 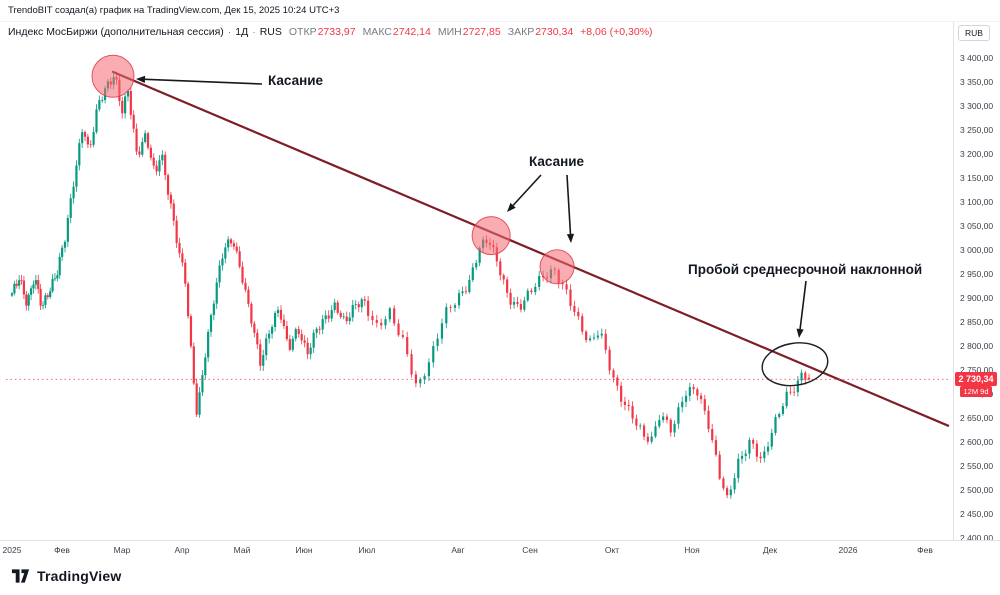 What do you see at coordinates (848, 550) in the screenshot?
I see `time-tick-label: 2026` at bounding box center [848, 550].